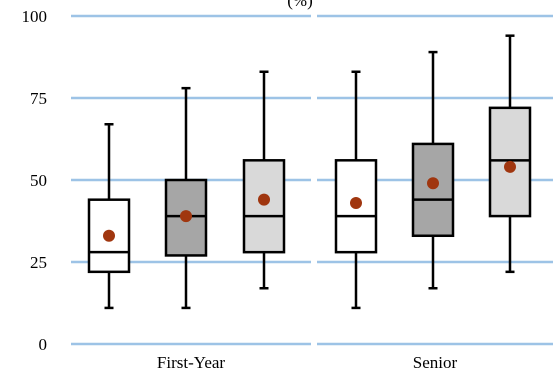 The image size is (557, 377). Describe the element at coordinates (435, 362) in the screenshot. I see `x-group-label-2: Senior` at that location.